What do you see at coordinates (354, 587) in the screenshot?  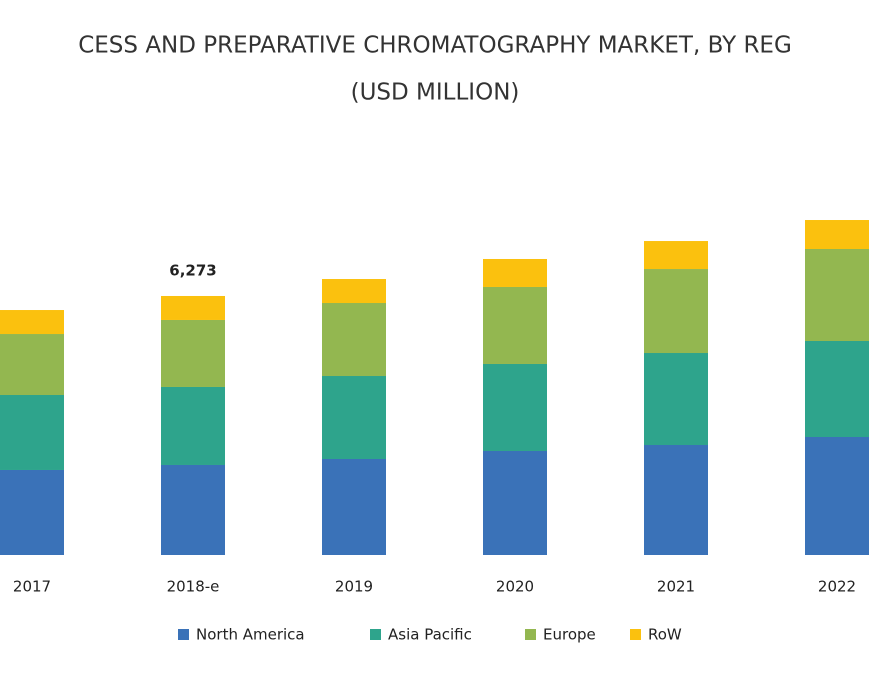 I see `x-tick-label: 2019` at bounding box center [354, 587].